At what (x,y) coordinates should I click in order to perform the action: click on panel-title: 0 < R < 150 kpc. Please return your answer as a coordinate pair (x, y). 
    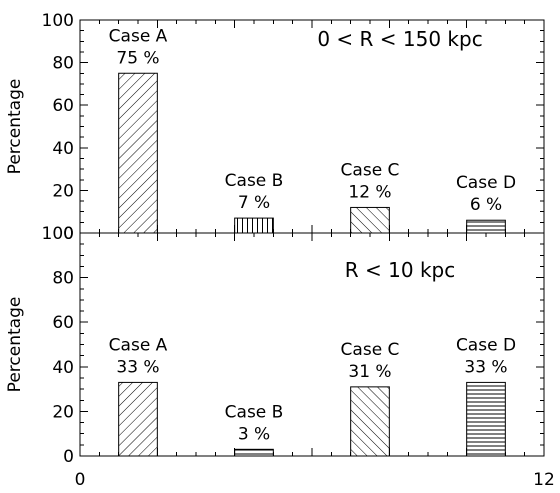
    Looking at the image, I should click on (399, 39).